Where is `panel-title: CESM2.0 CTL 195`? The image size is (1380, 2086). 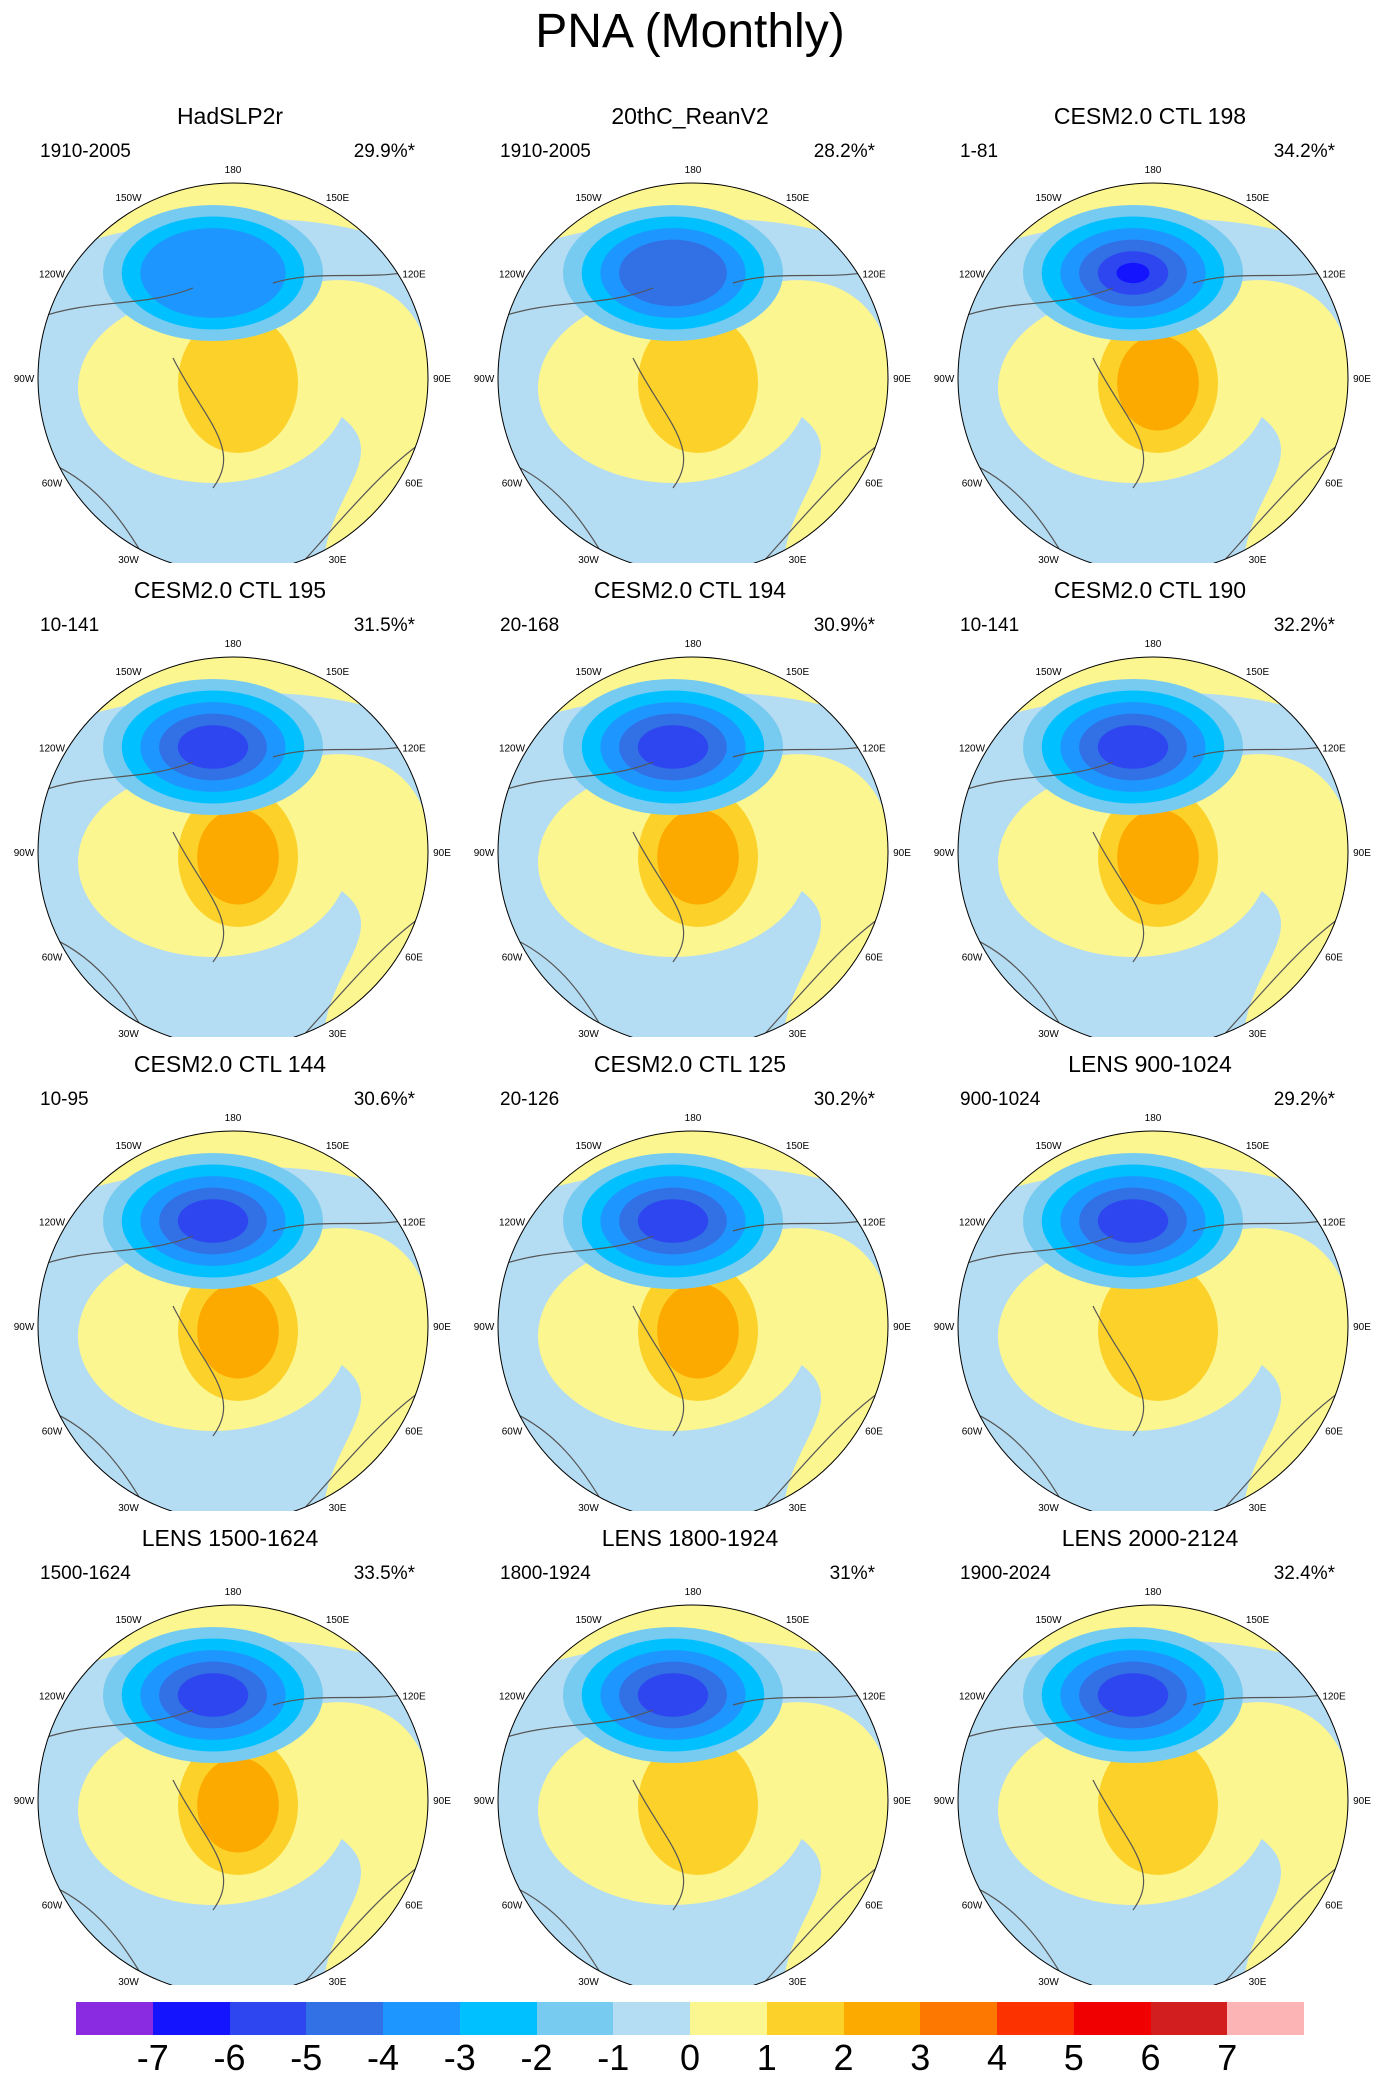
panel-title: CESM2.0 CTL 195 is located at coordinates (230, 590).